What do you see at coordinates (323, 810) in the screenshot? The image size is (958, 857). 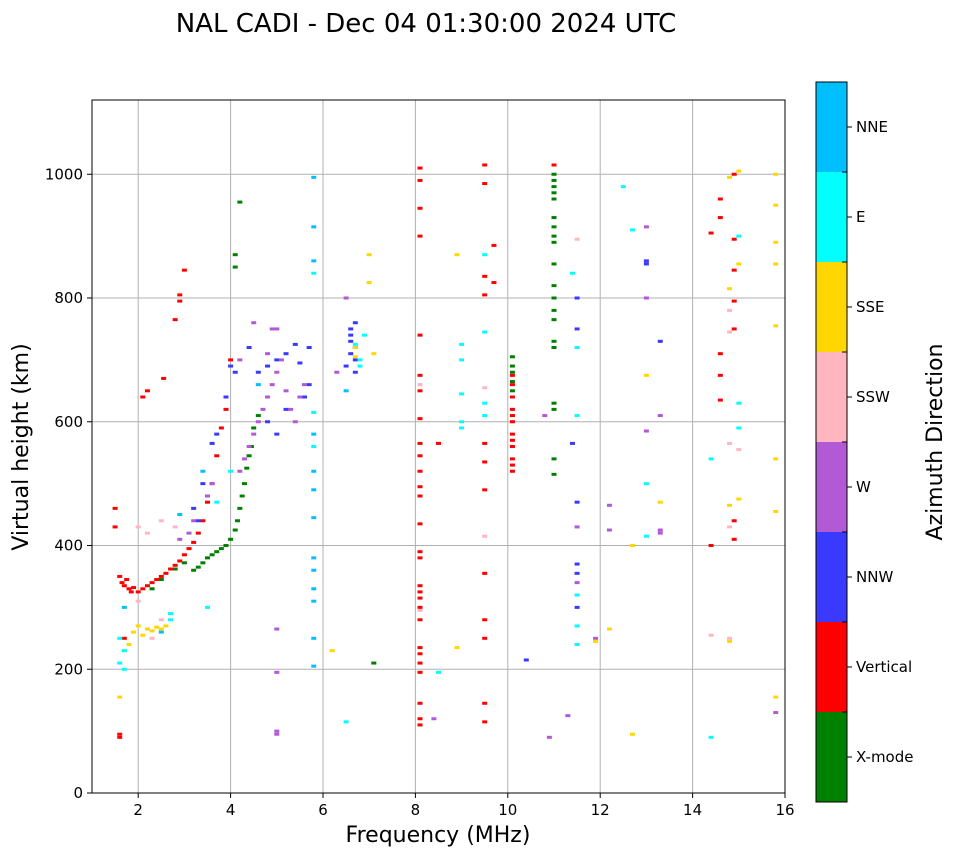 I see `x-tick-label: 6` at bounding box center [323, 810].